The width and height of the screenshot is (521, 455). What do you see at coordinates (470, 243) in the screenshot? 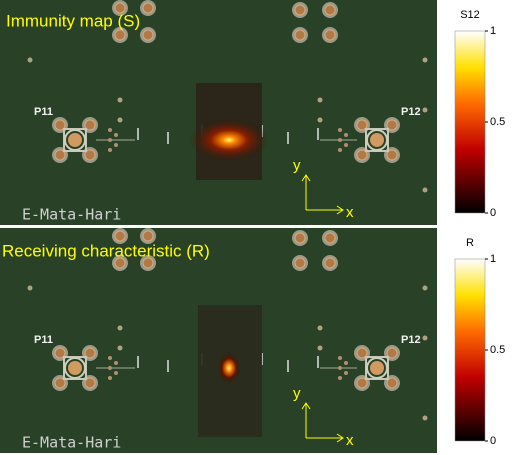
I see `colorbar-label: R` at bounding box center [470, 243].